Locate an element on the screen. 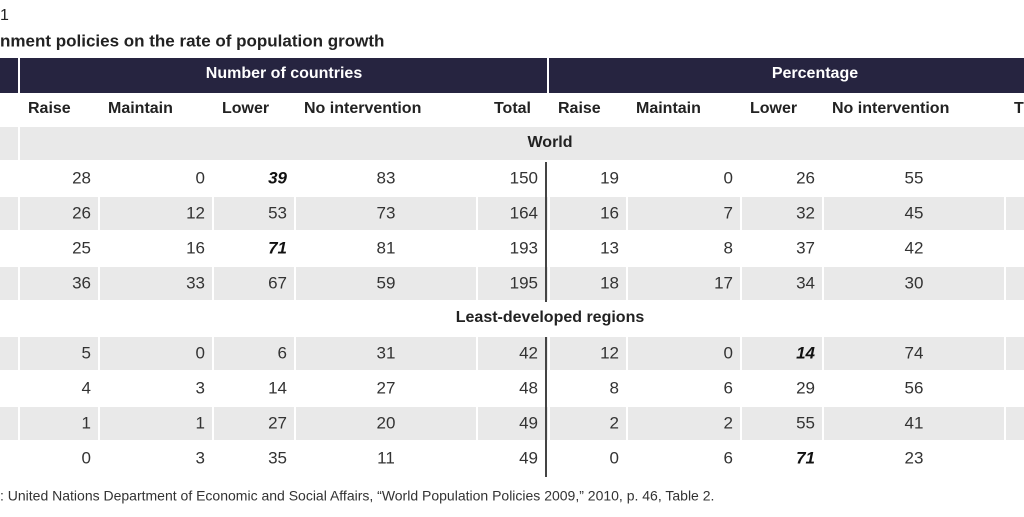 Image resolution: width=1024 pixels, height=517 pixels. cell-value: 20 is located at coordinates (386, 422).